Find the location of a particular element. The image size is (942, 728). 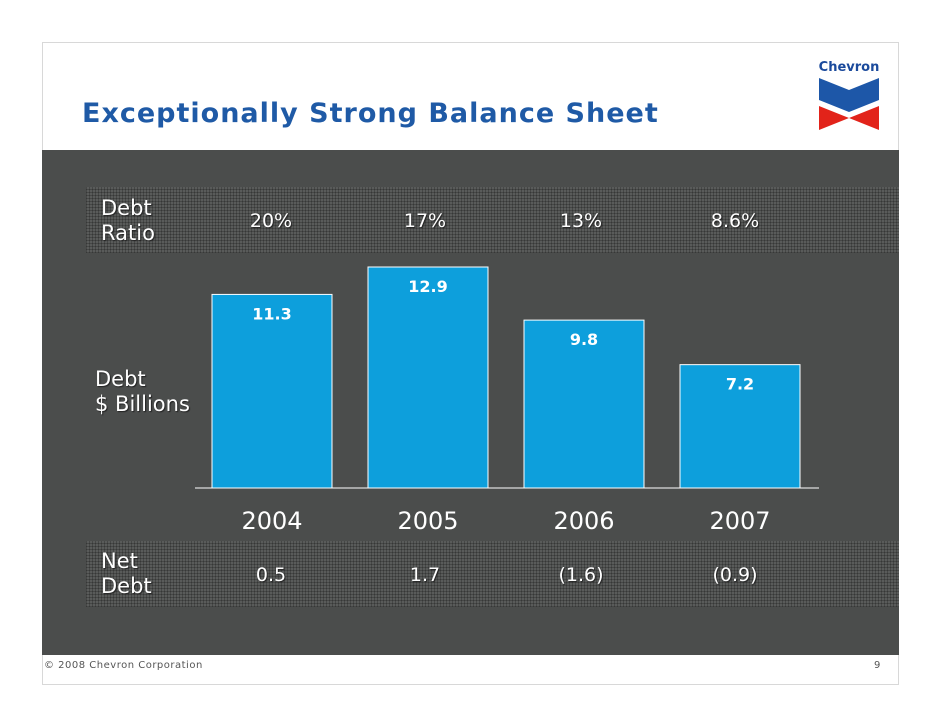

year-label-2005: 2005 is located at coordinates (427, 521).